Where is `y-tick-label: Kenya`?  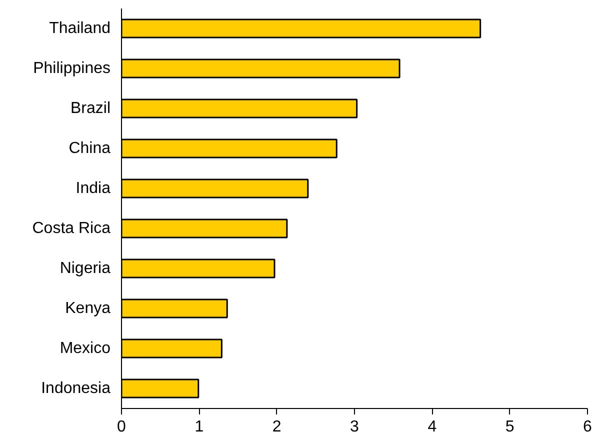 y-tick-label: Kenya is located at coordinates (88, 308).